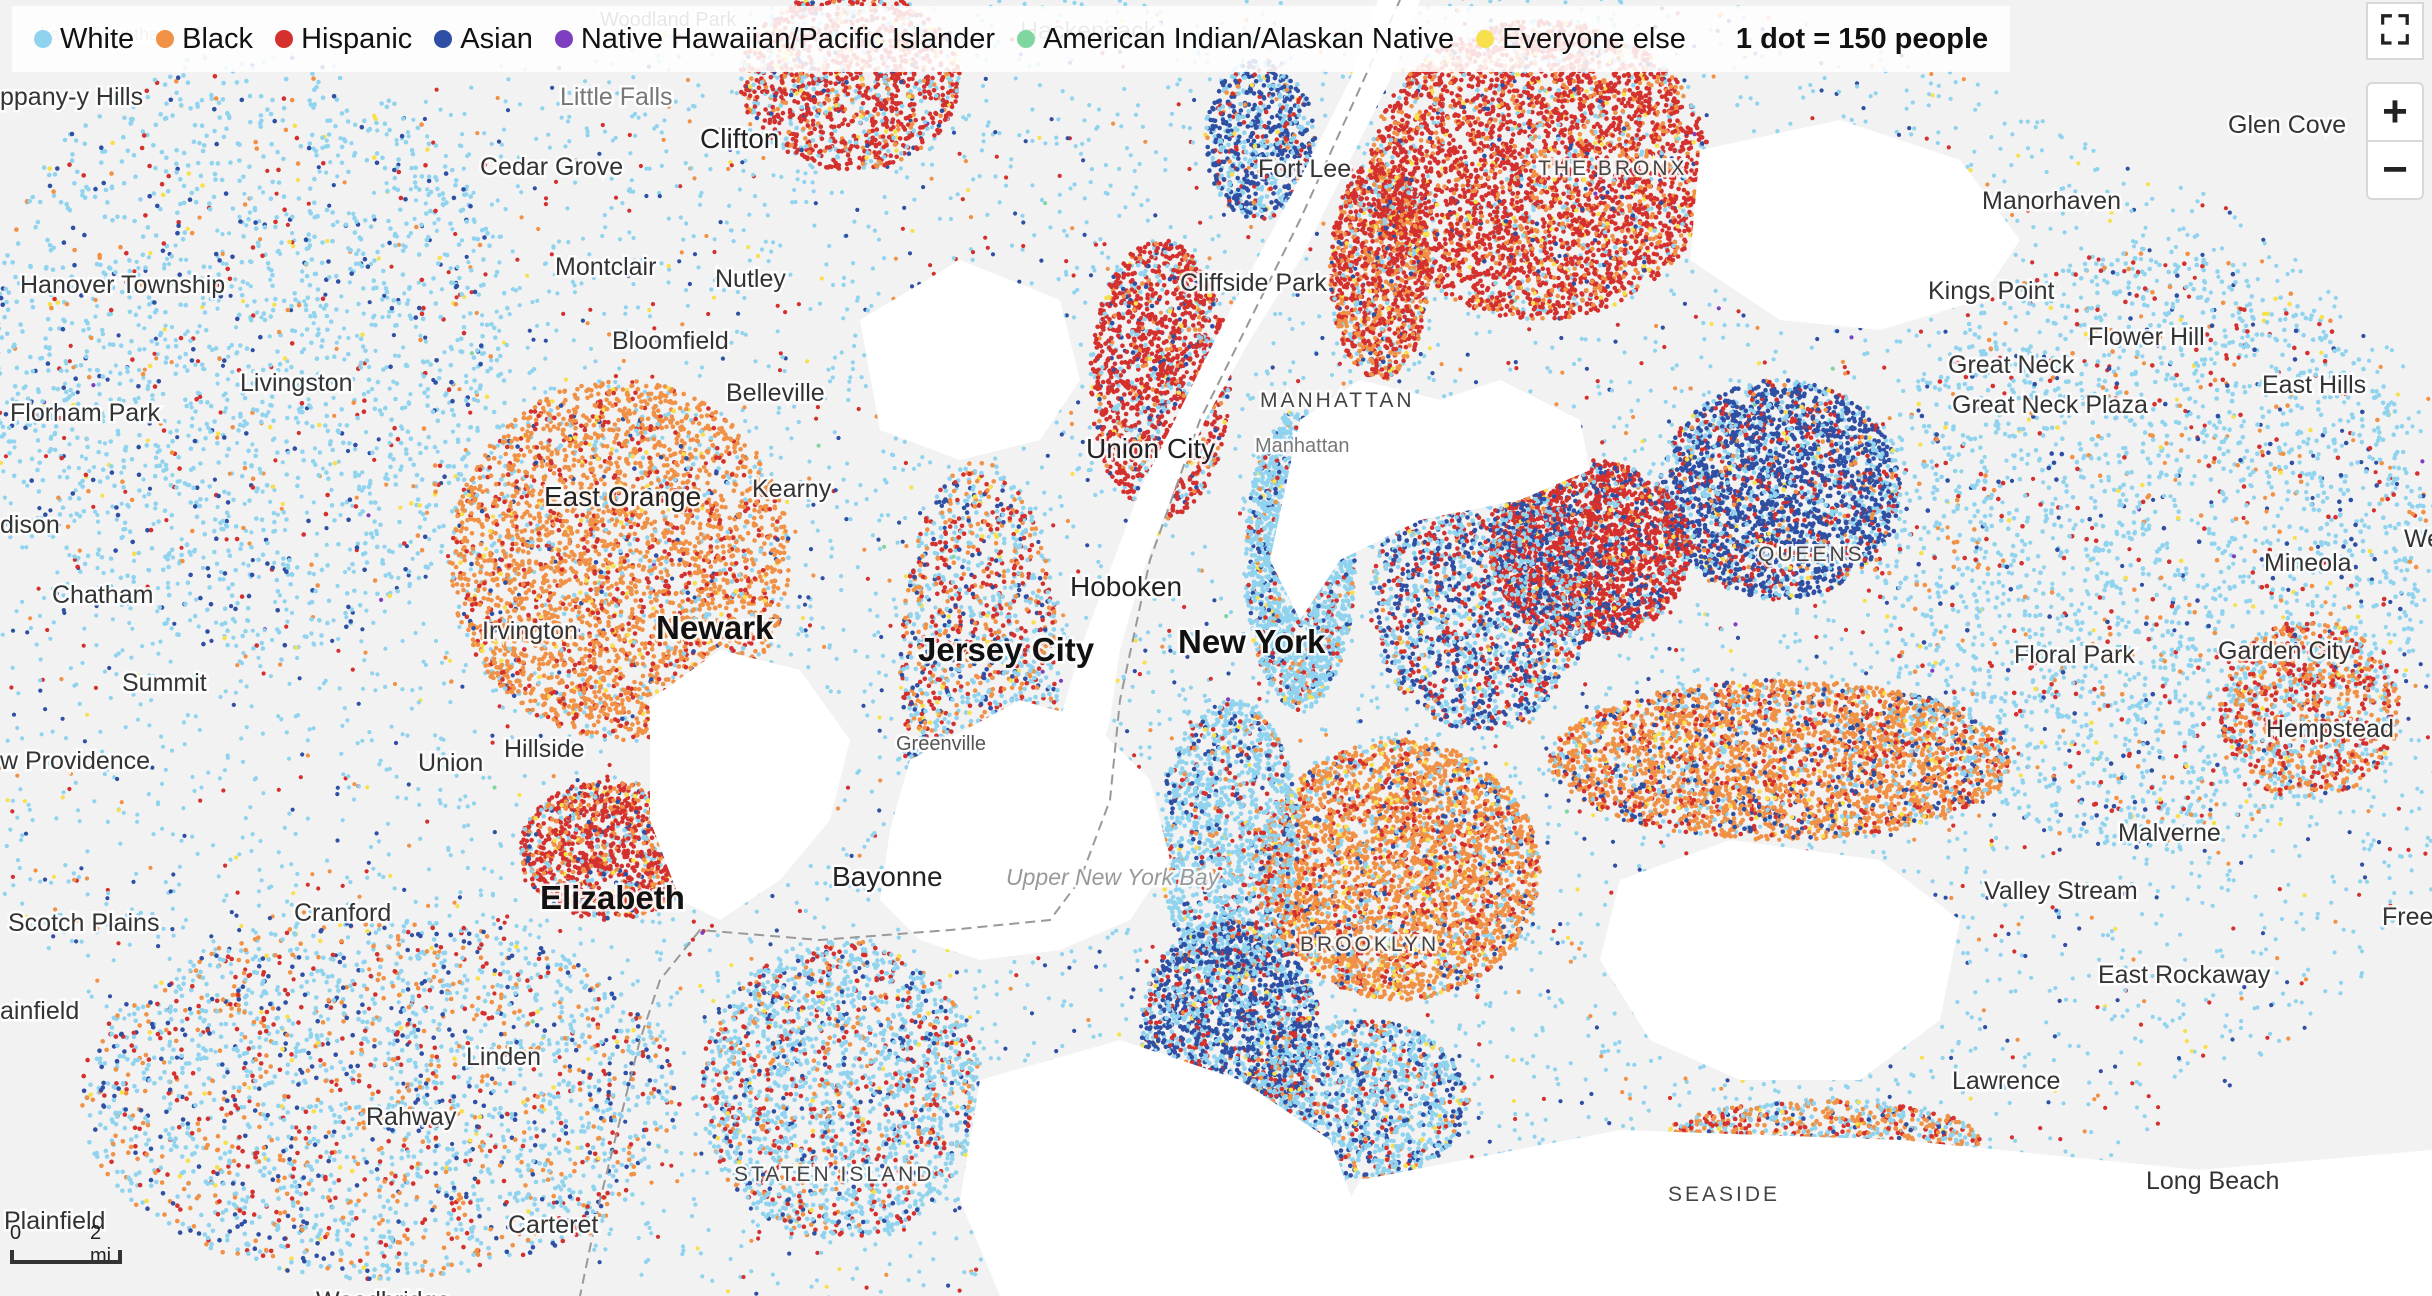  What do you see at coordinates (1304, 169) in the screenshot?
I see `place-label-fort-lee: Fort Lee` at bounding box center [1304, 169].